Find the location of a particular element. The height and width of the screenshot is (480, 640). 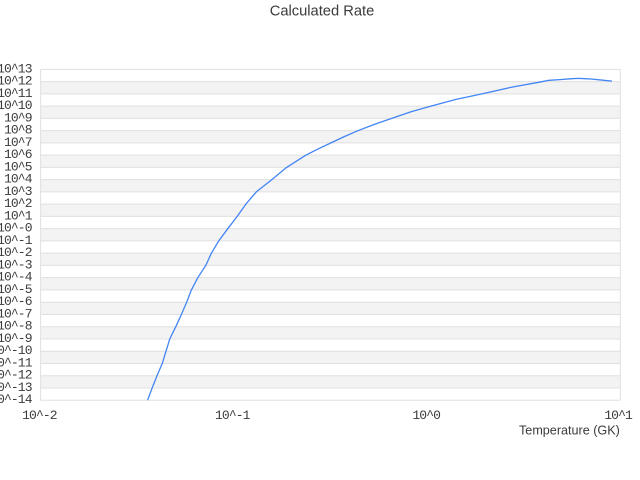

svg-text: 10^9 is located at coordinates (18, 117).